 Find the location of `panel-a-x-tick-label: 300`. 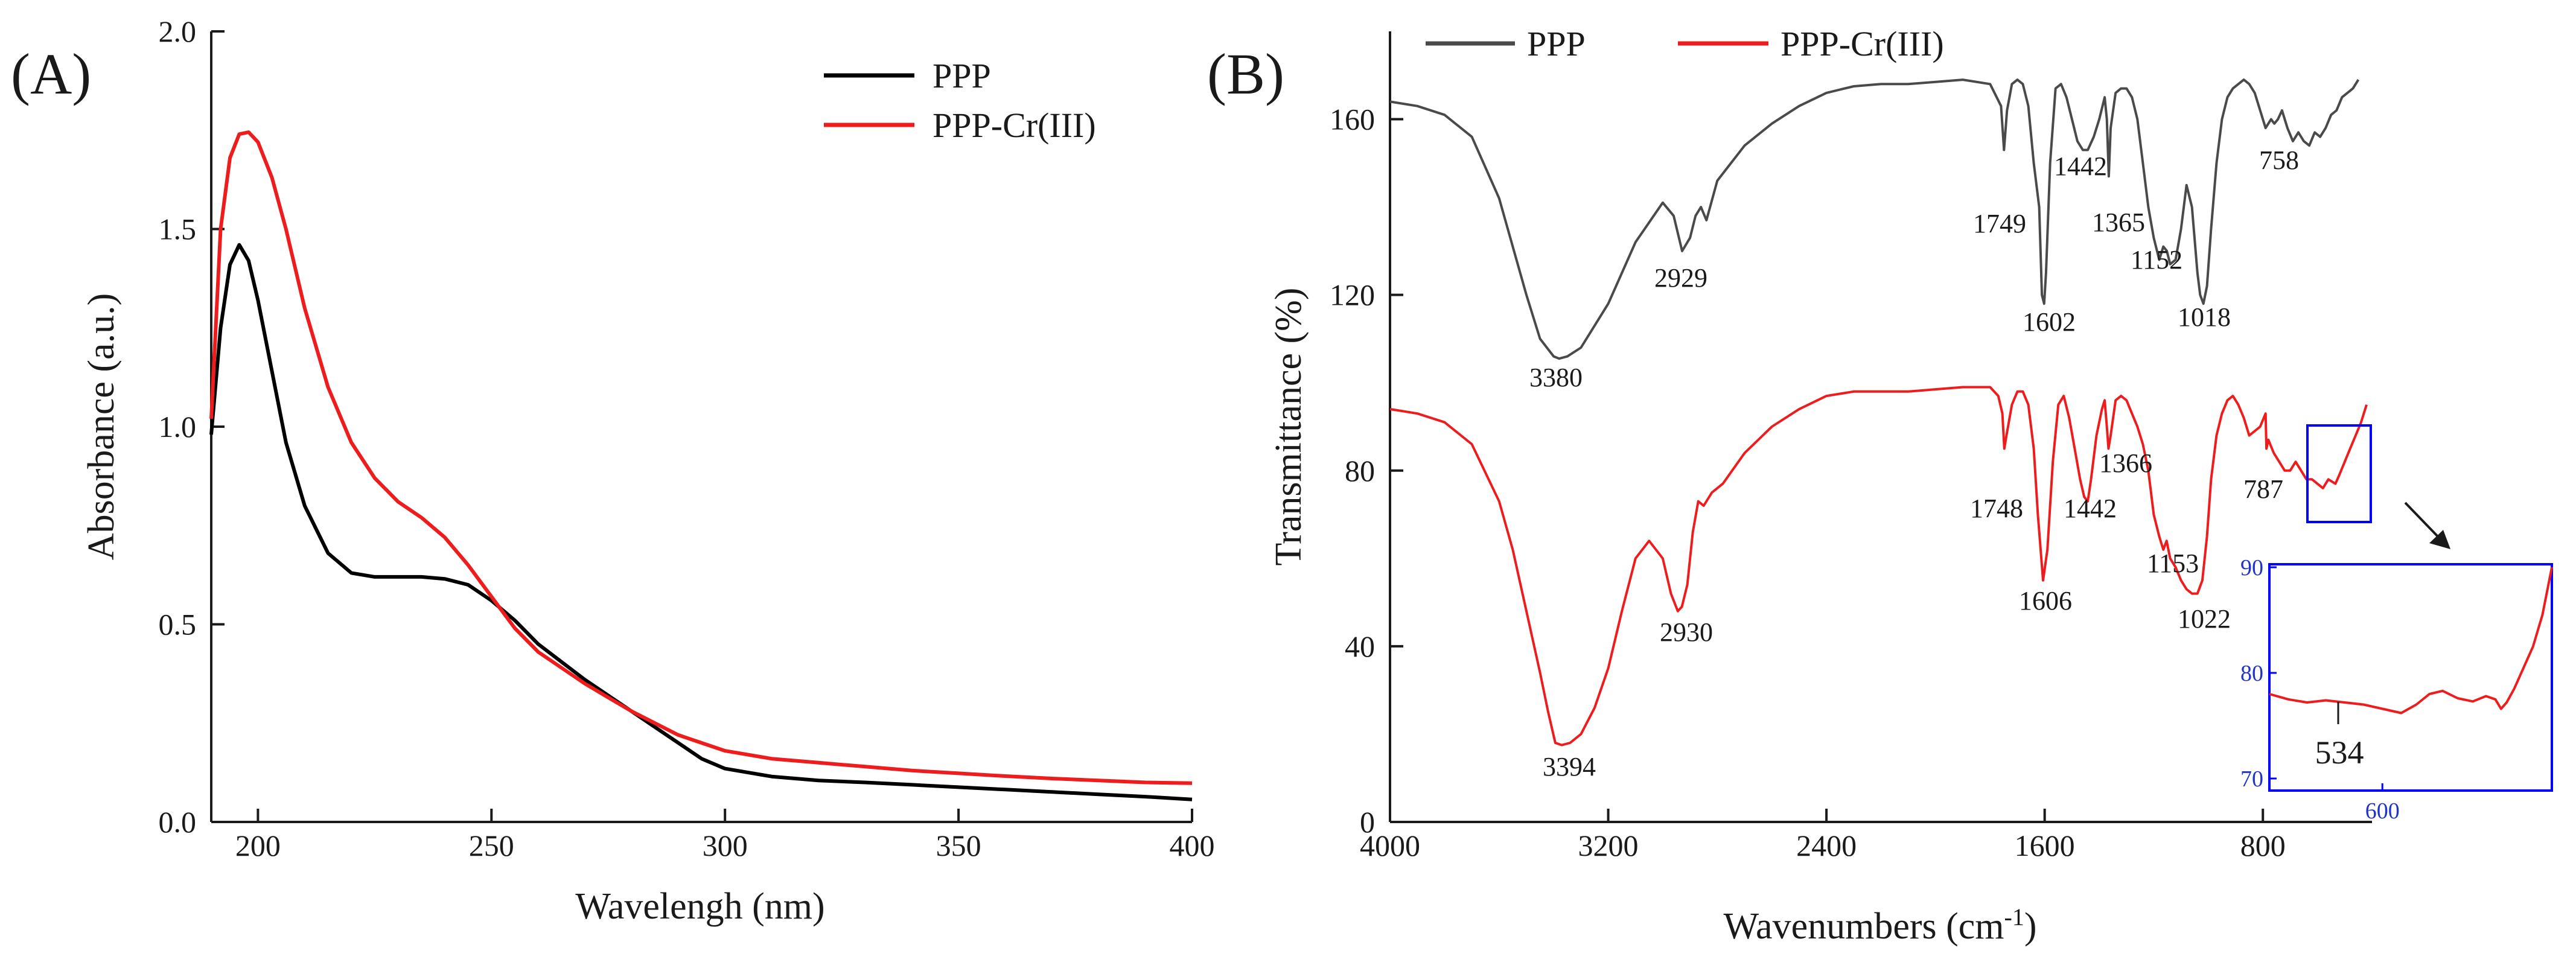

panel-a-x-tick-label: 300 is located at coordinates (725, 845).